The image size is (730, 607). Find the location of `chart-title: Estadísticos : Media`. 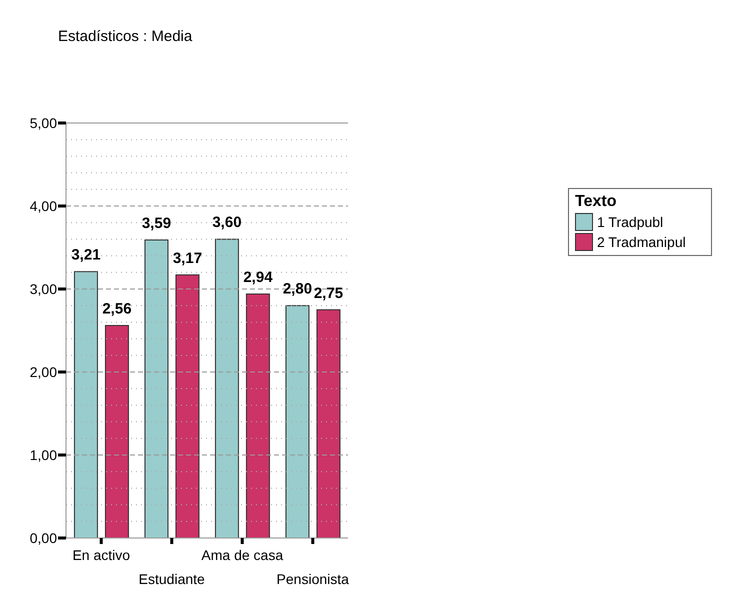

chart-title: Estadísticos : Media is located at coordinates (125, 37).